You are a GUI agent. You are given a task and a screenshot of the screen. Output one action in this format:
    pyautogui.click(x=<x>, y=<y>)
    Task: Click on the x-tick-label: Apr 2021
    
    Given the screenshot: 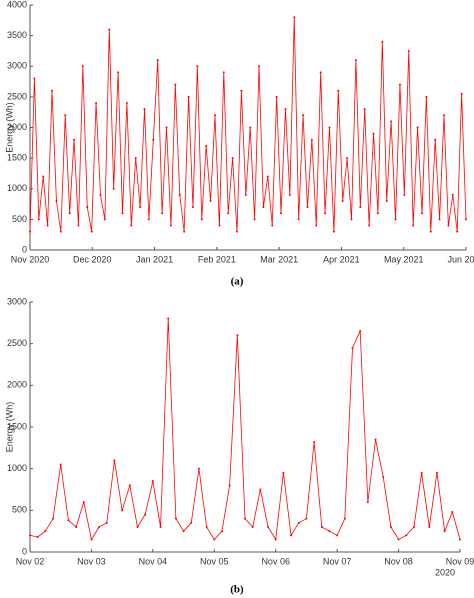 What is the action you would take?
    pyautogui.click(x=341, y=259)
    